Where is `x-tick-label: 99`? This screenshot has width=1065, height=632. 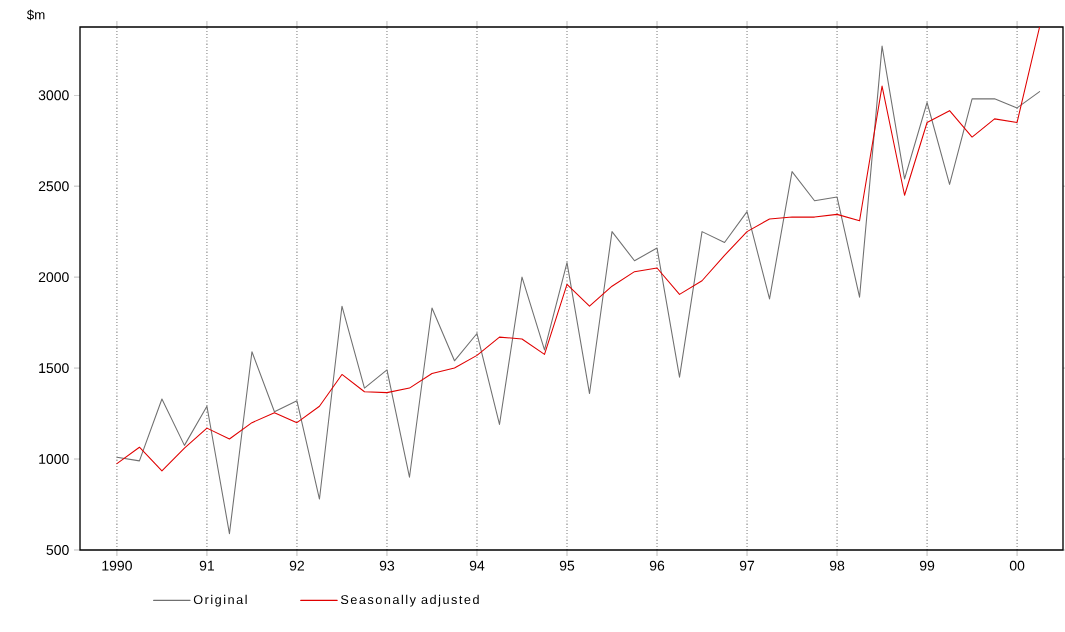 x-tick-label: 99 is located at coordinates (927, 565).